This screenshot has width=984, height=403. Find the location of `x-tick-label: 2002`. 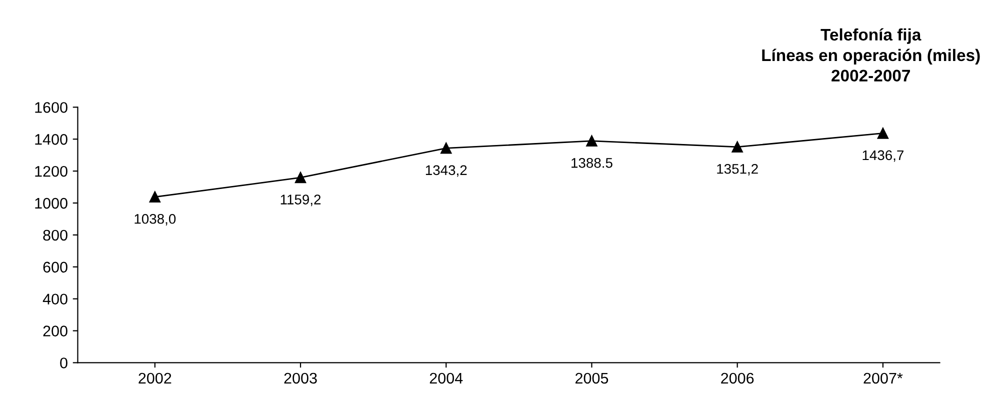

x-tick-label: 2002 is located at coordinates (155, 378).